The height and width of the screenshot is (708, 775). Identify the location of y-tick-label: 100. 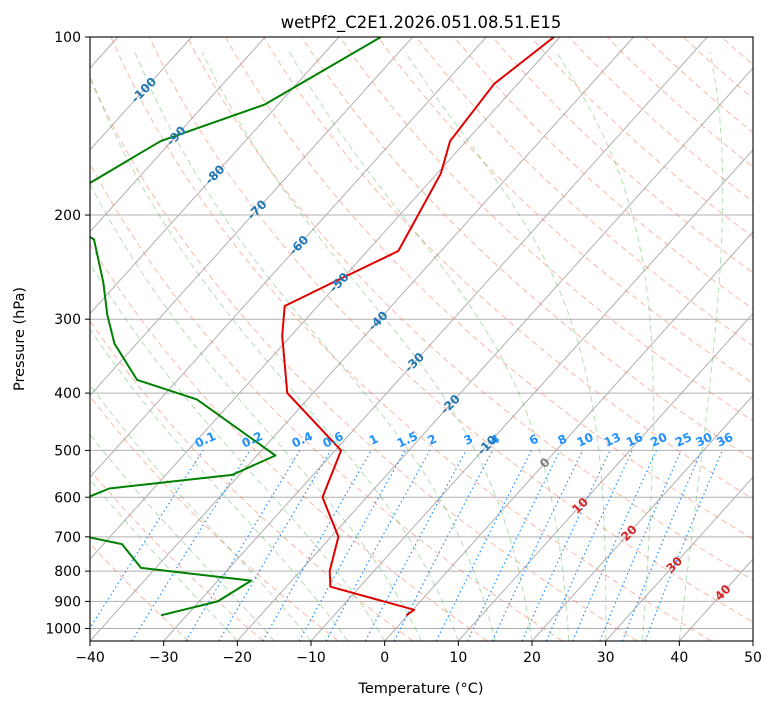
(67, 38).